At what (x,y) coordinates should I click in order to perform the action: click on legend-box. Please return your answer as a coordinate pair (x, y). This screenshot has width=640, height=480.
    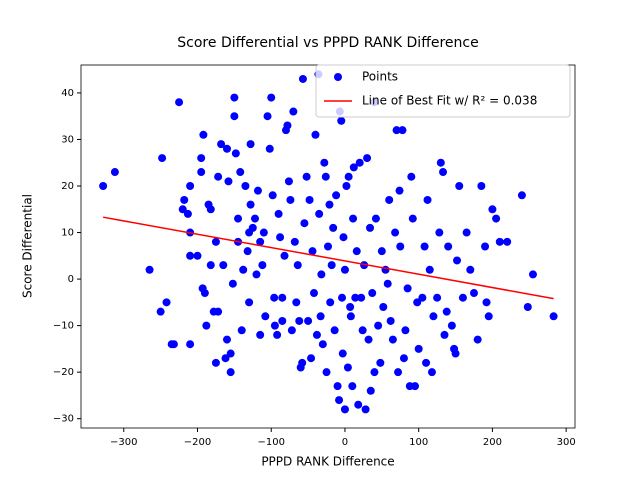
    Looking at the image, I should click on (443, 91).